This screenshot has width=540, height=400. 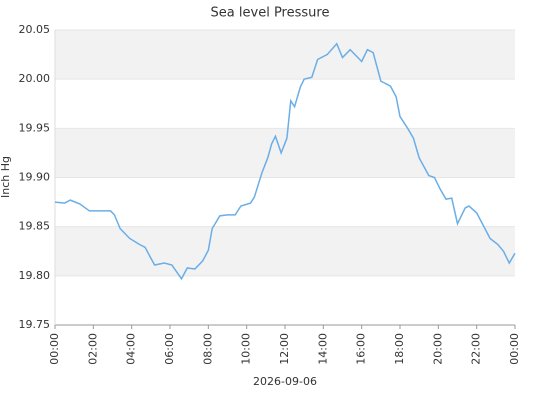 I want to click on y-axis-label: Inch Hg, so click(x=6, y=177).